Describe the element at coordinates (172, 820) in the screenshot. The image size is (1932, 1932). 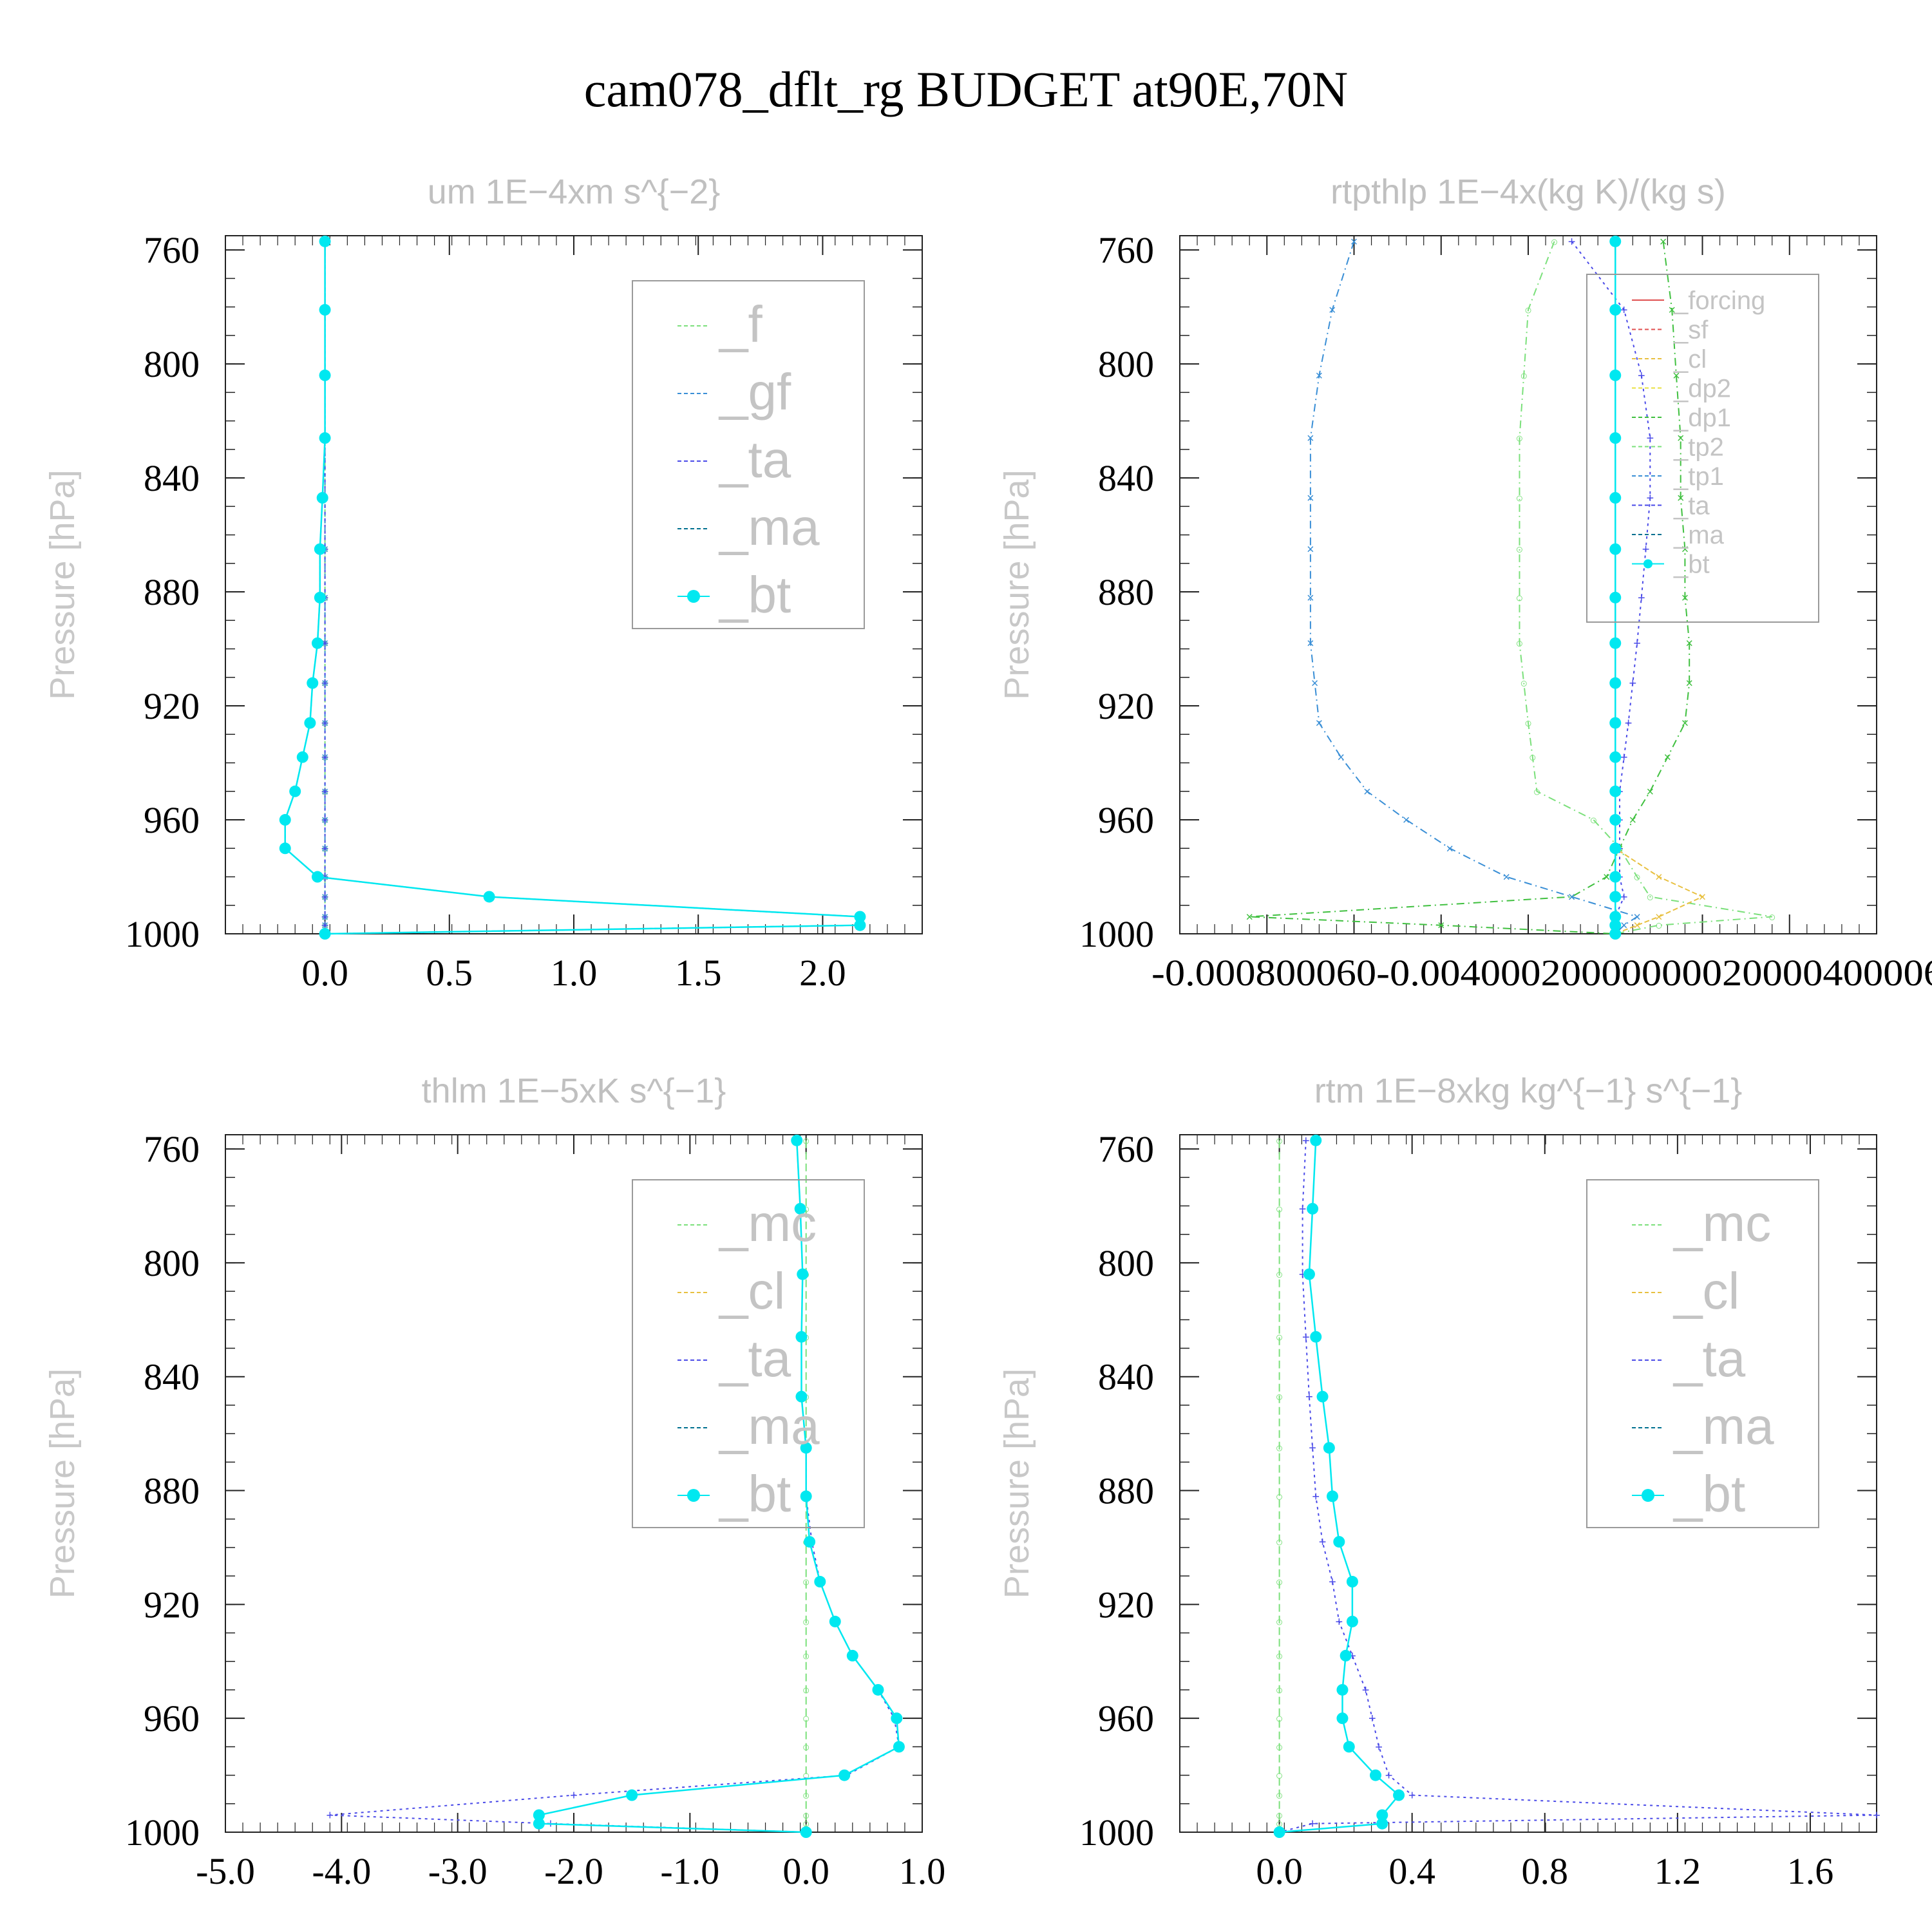
I see `y-tick-label: 960` at that location.